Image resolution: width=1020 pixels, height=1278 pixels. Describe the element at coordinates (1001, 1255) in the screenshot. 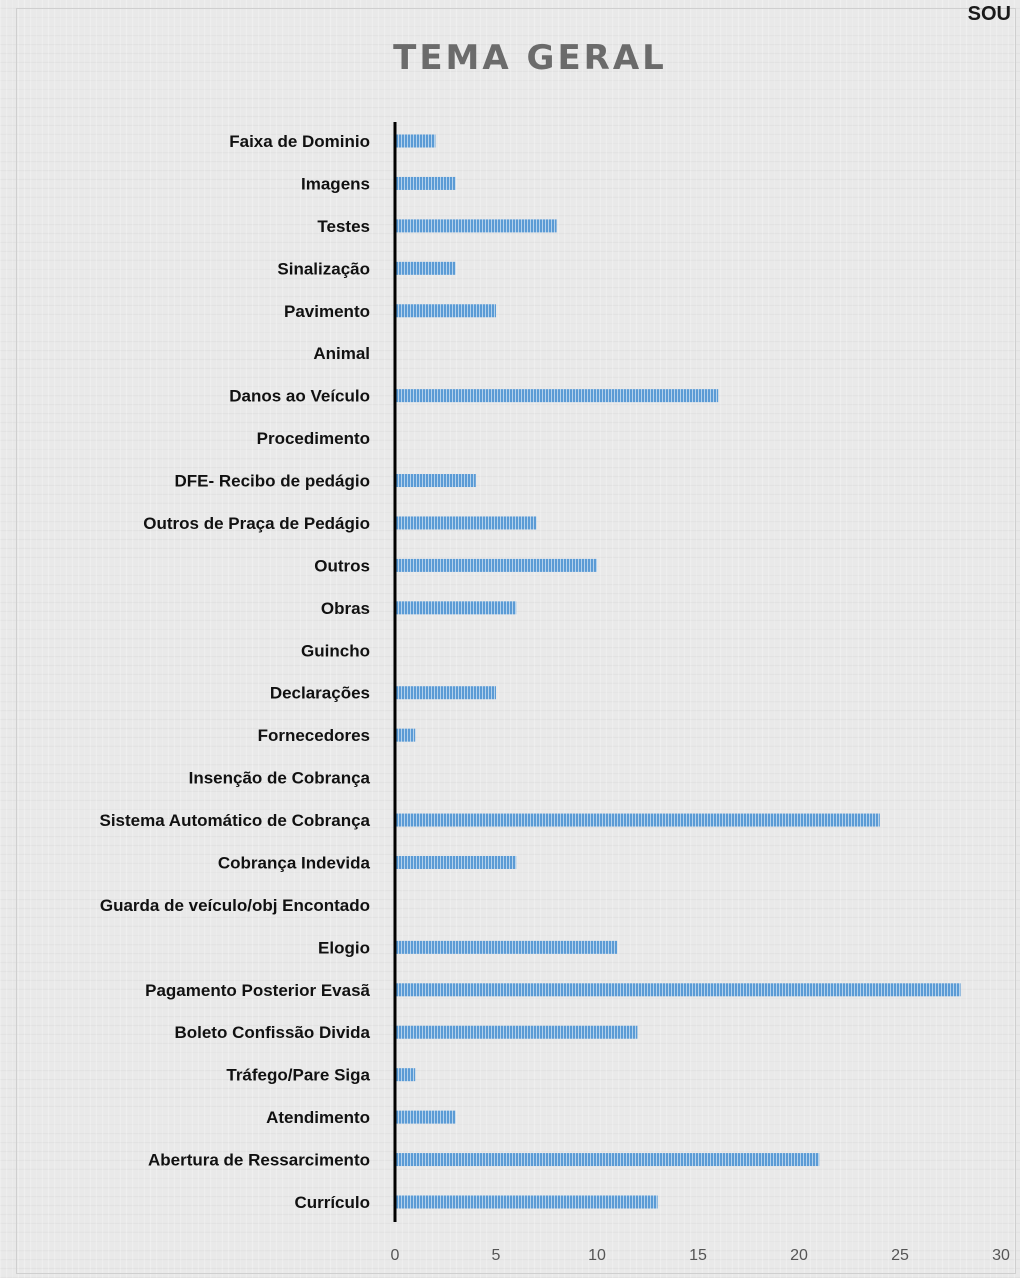

I see `x-tick-label: 30` at that location.